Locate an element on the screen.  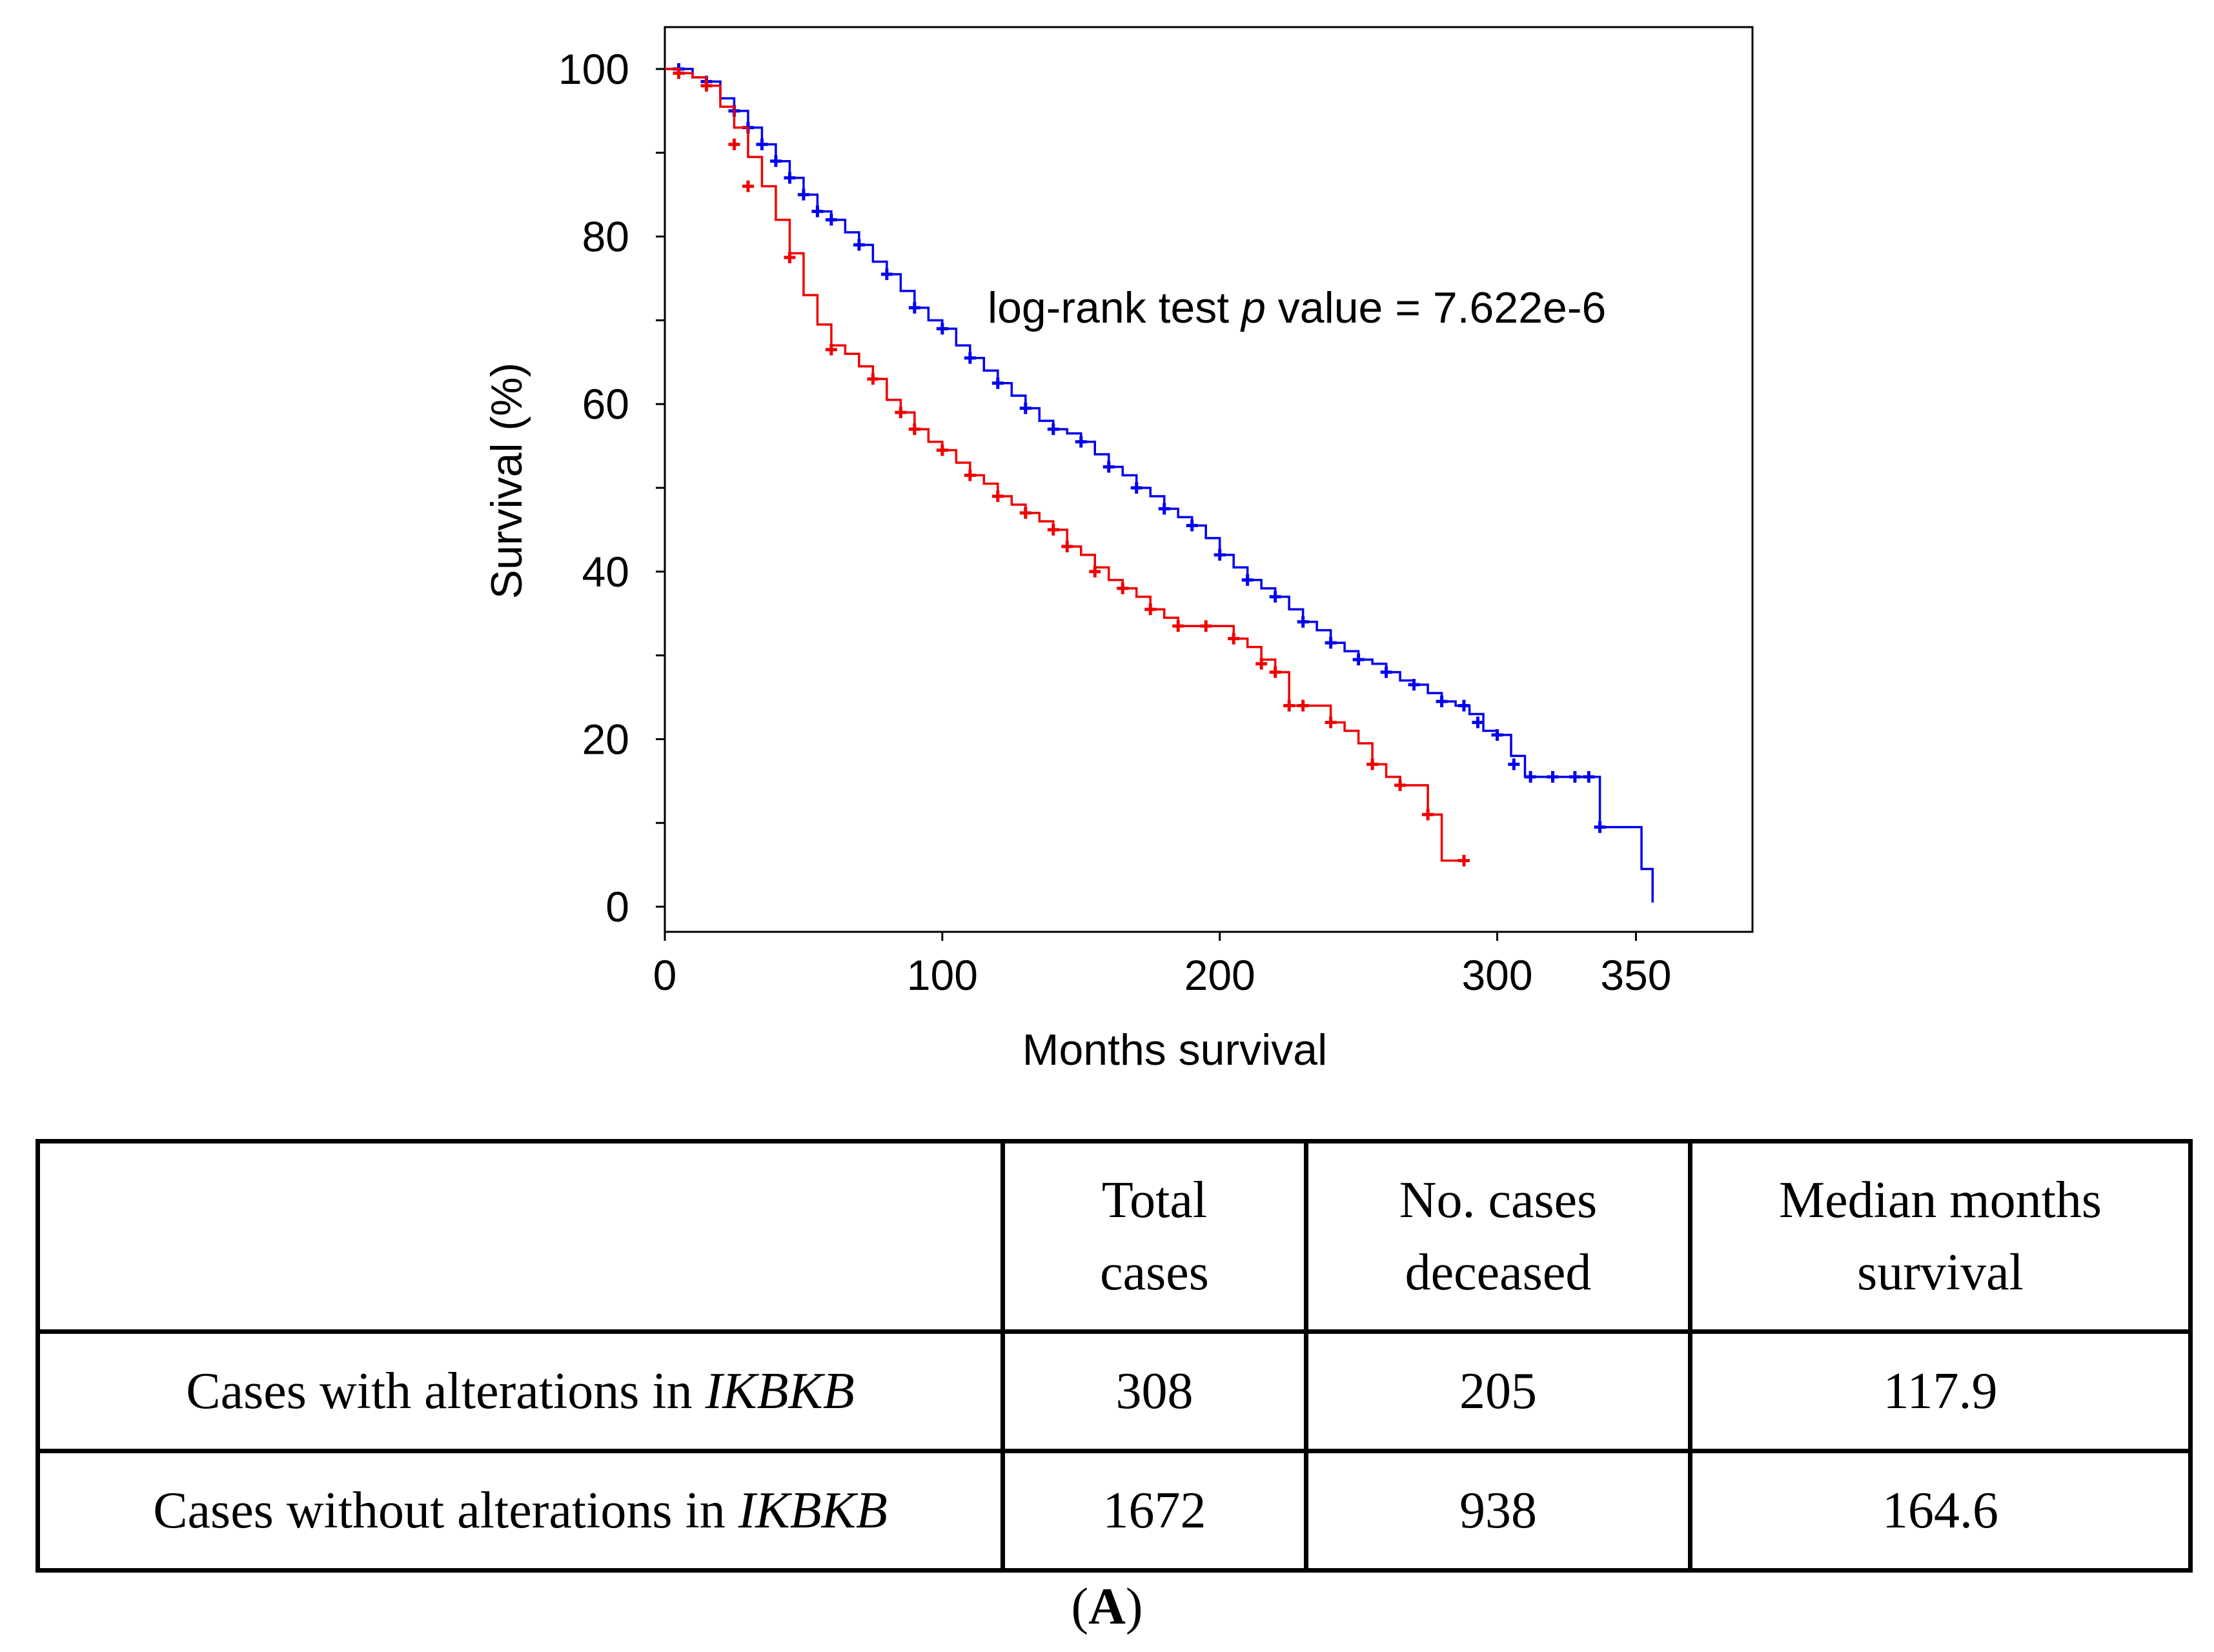
x-tick-label: 300 is located at coordinates (1496, 975).